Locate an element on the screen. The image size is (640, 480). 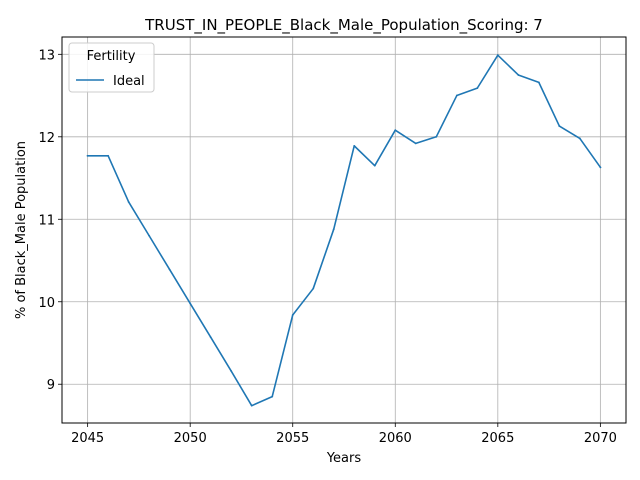
y-tick-label: 9 is located at coordinates (51, 385).